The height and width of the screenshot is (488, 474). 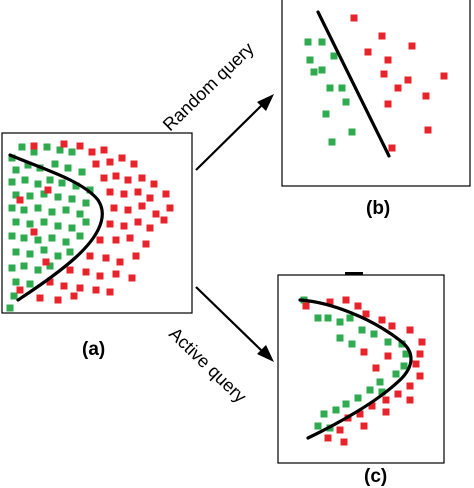 What do you see at coordinates (354, 273) in the screenshot?
I see `panel-c-tick` at bounding box center [354, 273].